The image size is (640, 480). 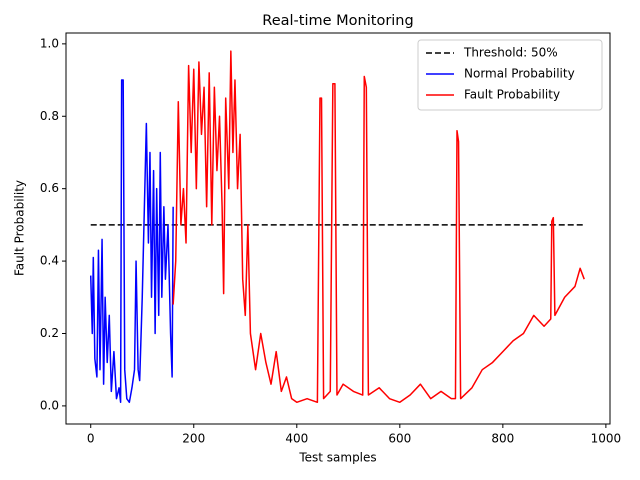 What do you see at coordinates (510, 53) in the screenshot?
I see `legend-label: Threshold: 50%` at bounding box center [510, 53].